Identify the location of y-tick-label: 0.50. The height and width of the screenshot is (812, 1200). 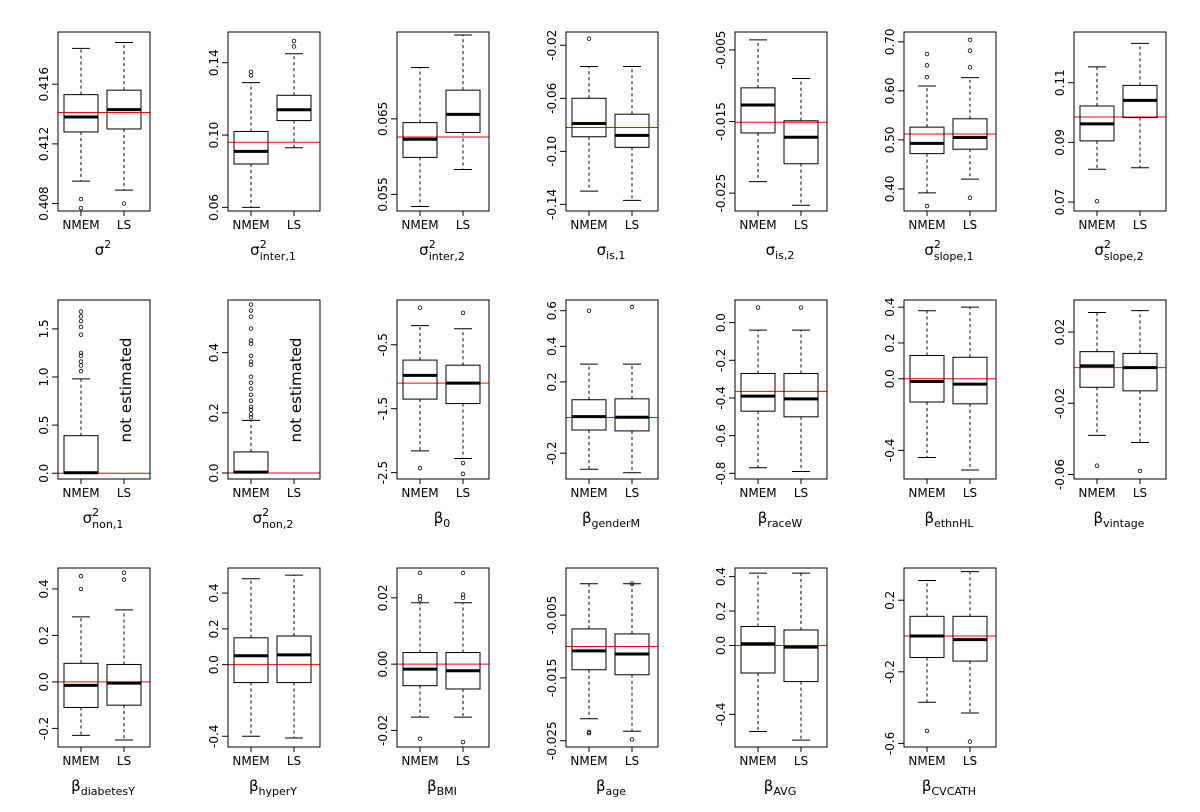
(890, 140).